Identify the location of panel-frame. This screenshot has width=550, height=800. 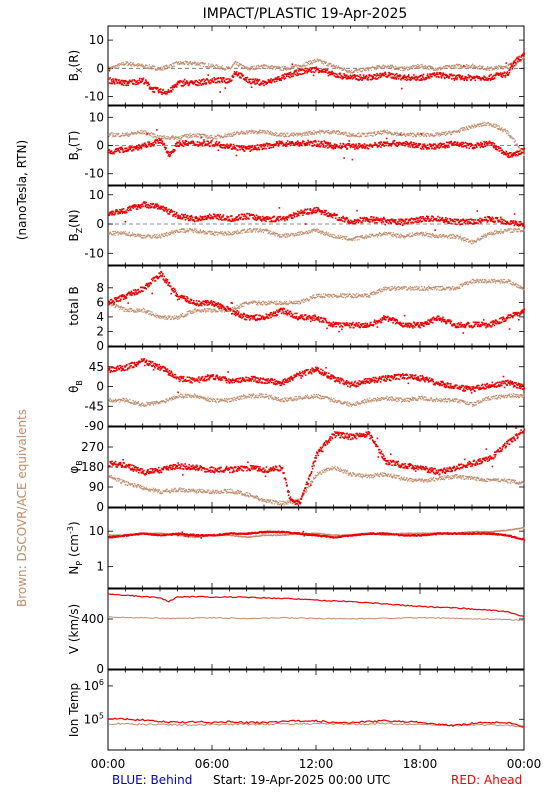
(316, 225).